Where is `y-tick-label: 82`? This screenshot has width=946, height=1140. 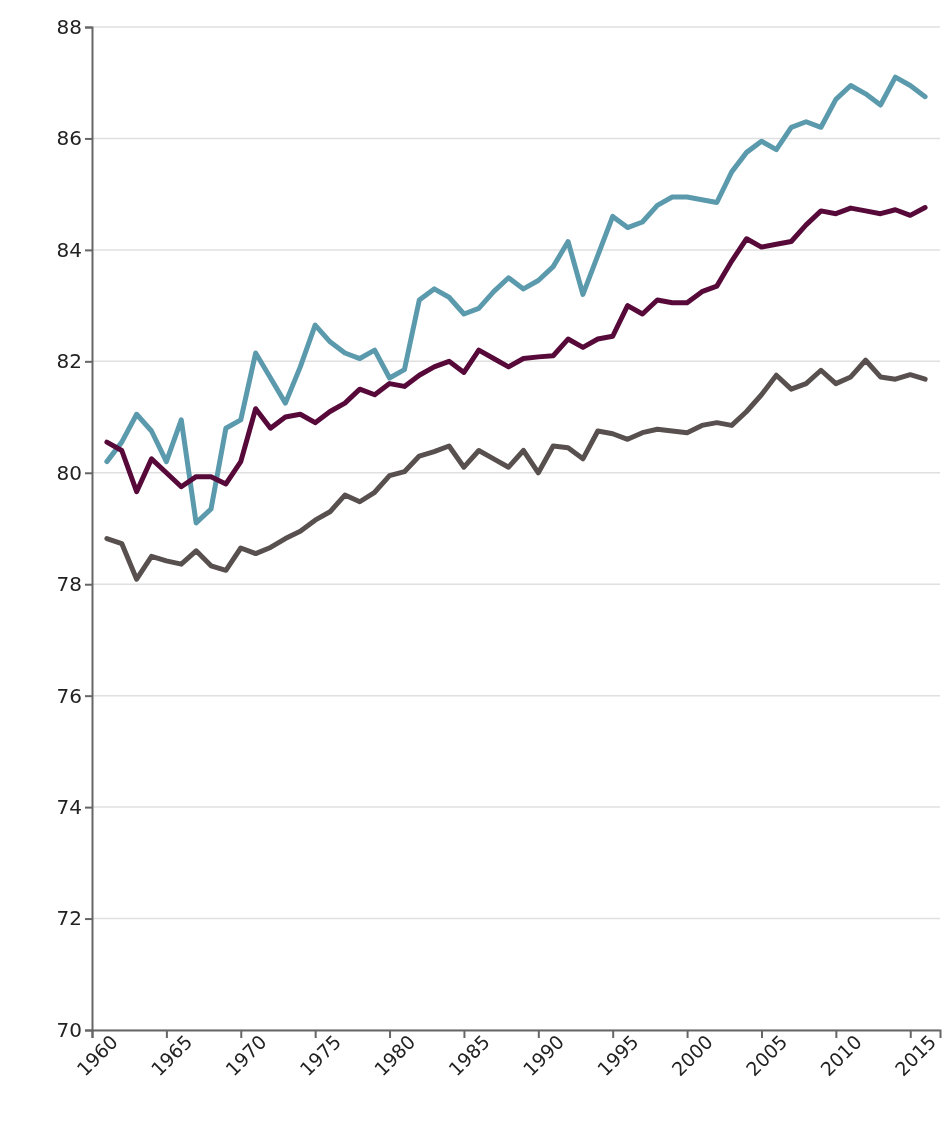
y-tick-label: 82 is located at coordinates (69, 361).